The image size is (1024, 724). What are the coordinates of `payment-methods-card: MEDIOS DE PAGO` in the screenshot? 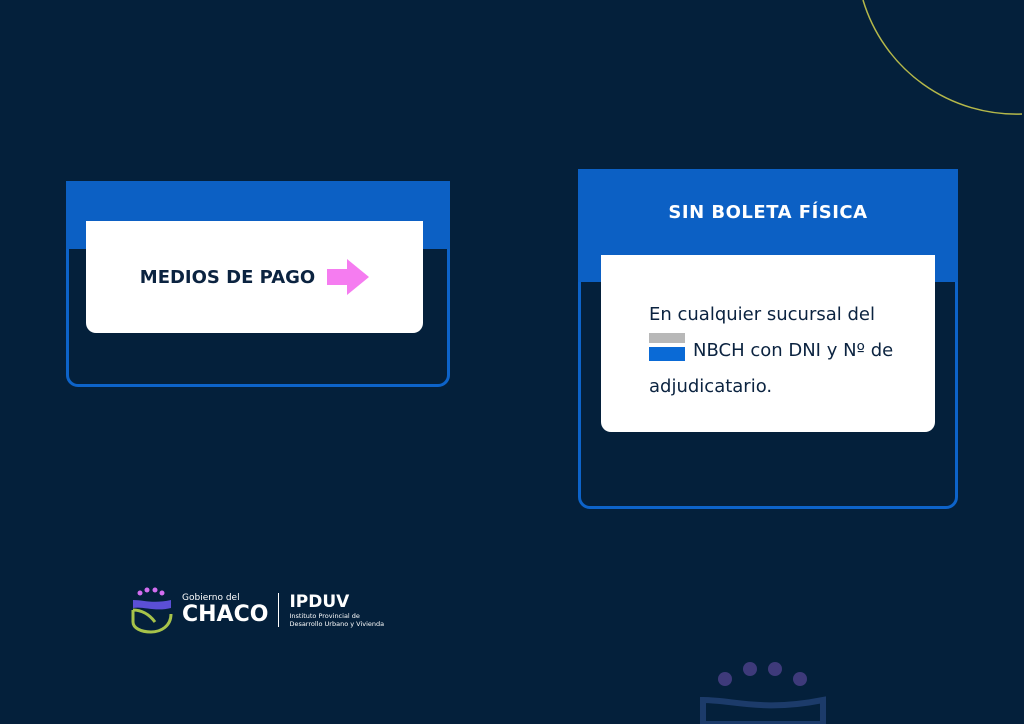 It's located at (258, 284).